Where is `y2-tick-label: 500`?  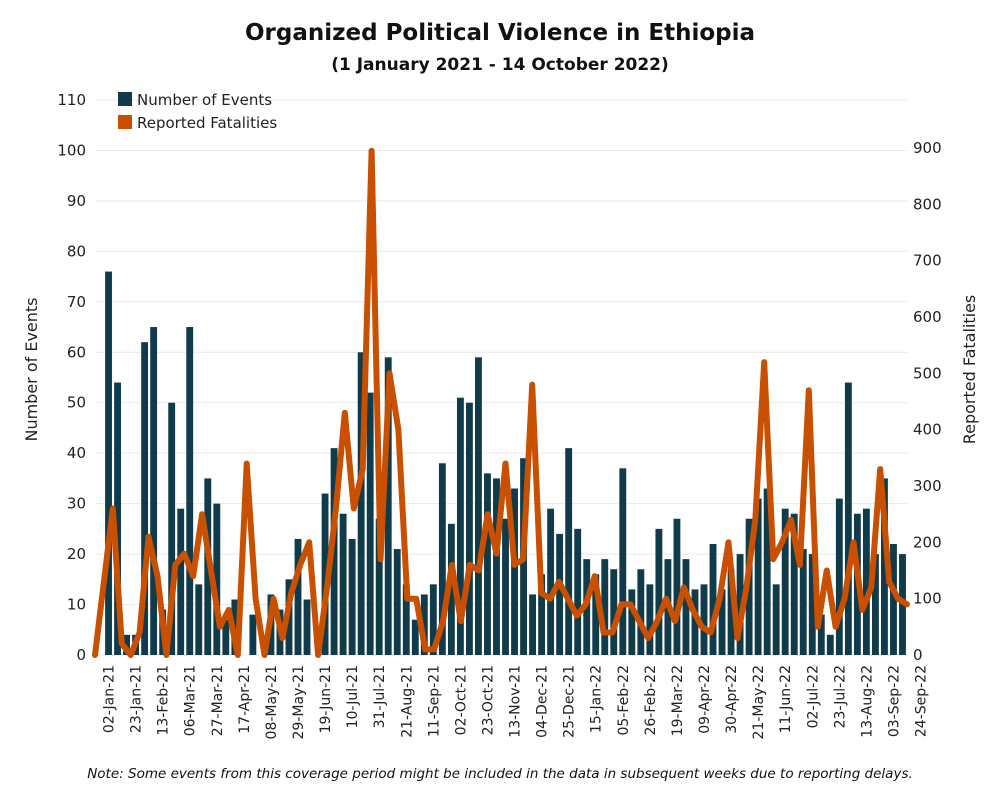
y2-tick-label: 500 is located at coordinates (927, 373).